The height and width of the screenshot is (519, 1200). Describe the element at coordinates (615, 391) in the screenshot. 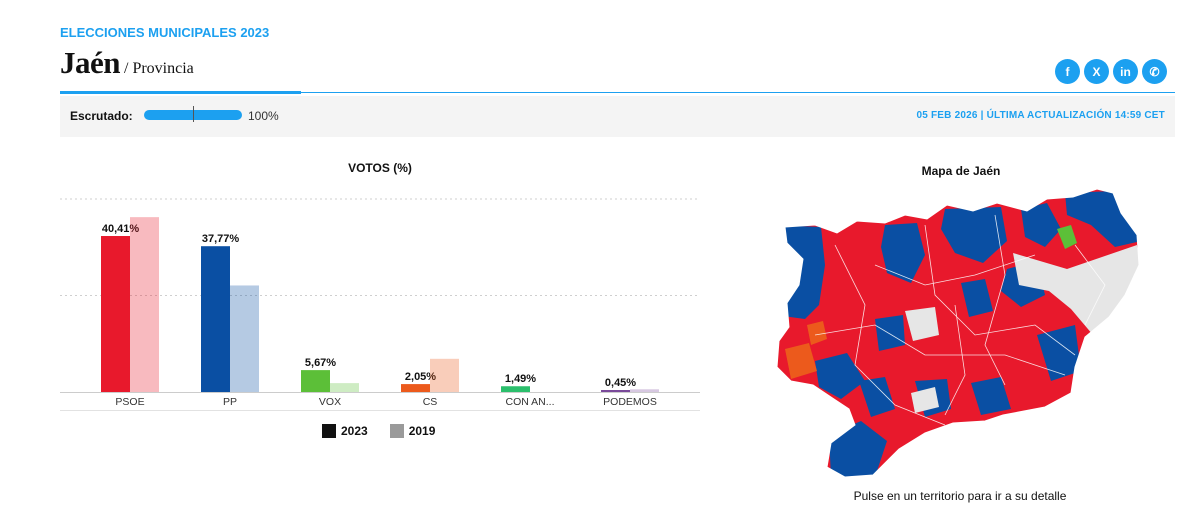

I see `bar-2023-podemos` at that location.